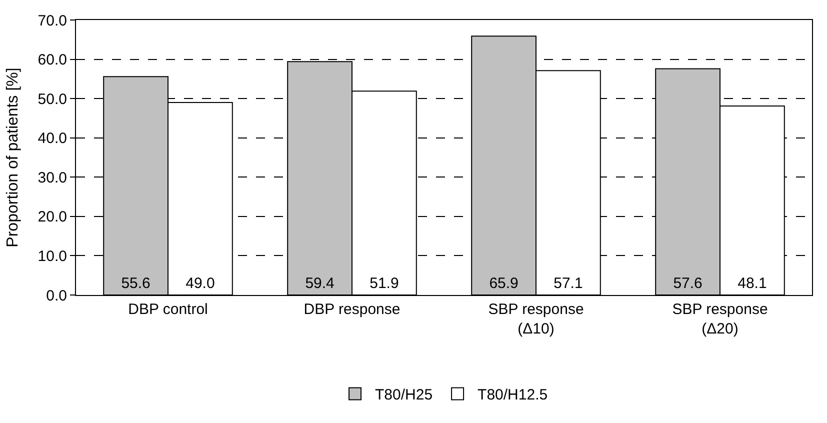 This screenshot has height=423, width=827. I want to click on y-axis-title: Proportion of patients [%], so click(13, 158).